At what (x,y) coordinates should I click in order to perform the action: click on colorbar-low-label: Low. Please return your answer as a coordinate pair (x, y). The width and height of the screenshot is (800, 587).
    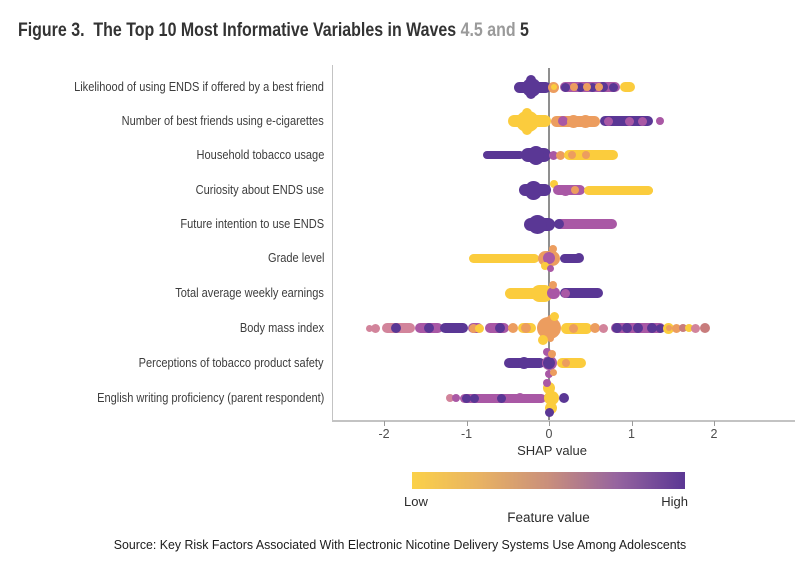
    Looking at the image, I should click on (416, 501).